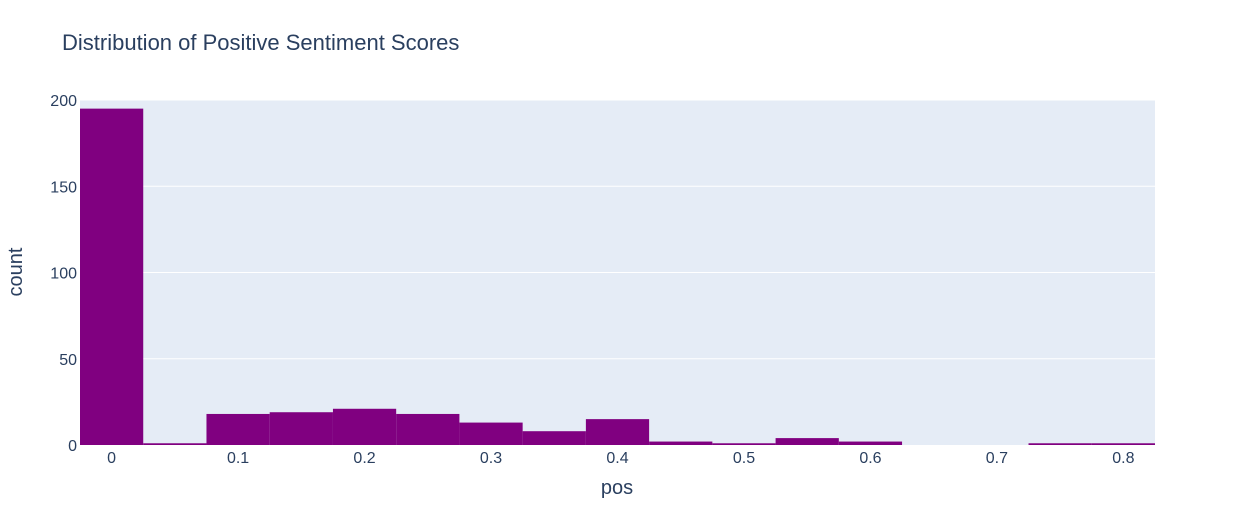  I want to click on y-axis-ticks: 0 50 100 150 200, so click(63, 274).